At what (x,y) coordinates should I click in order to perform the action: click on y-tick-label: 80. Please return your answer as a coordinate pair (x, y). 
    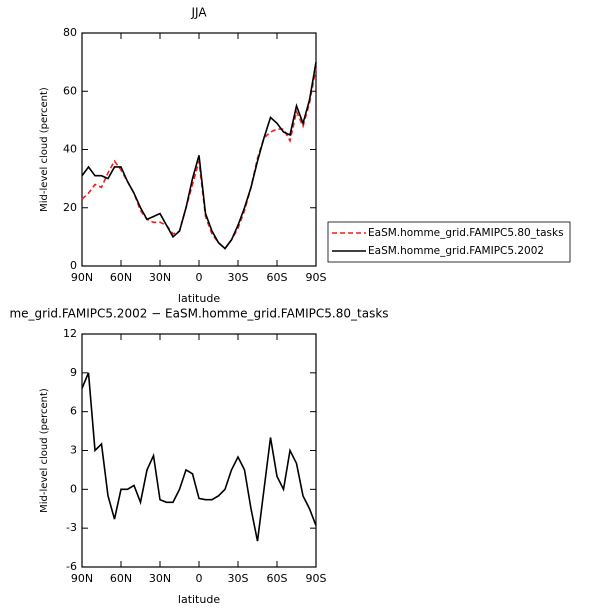
    Looking at the image, I should click on (70, 32).